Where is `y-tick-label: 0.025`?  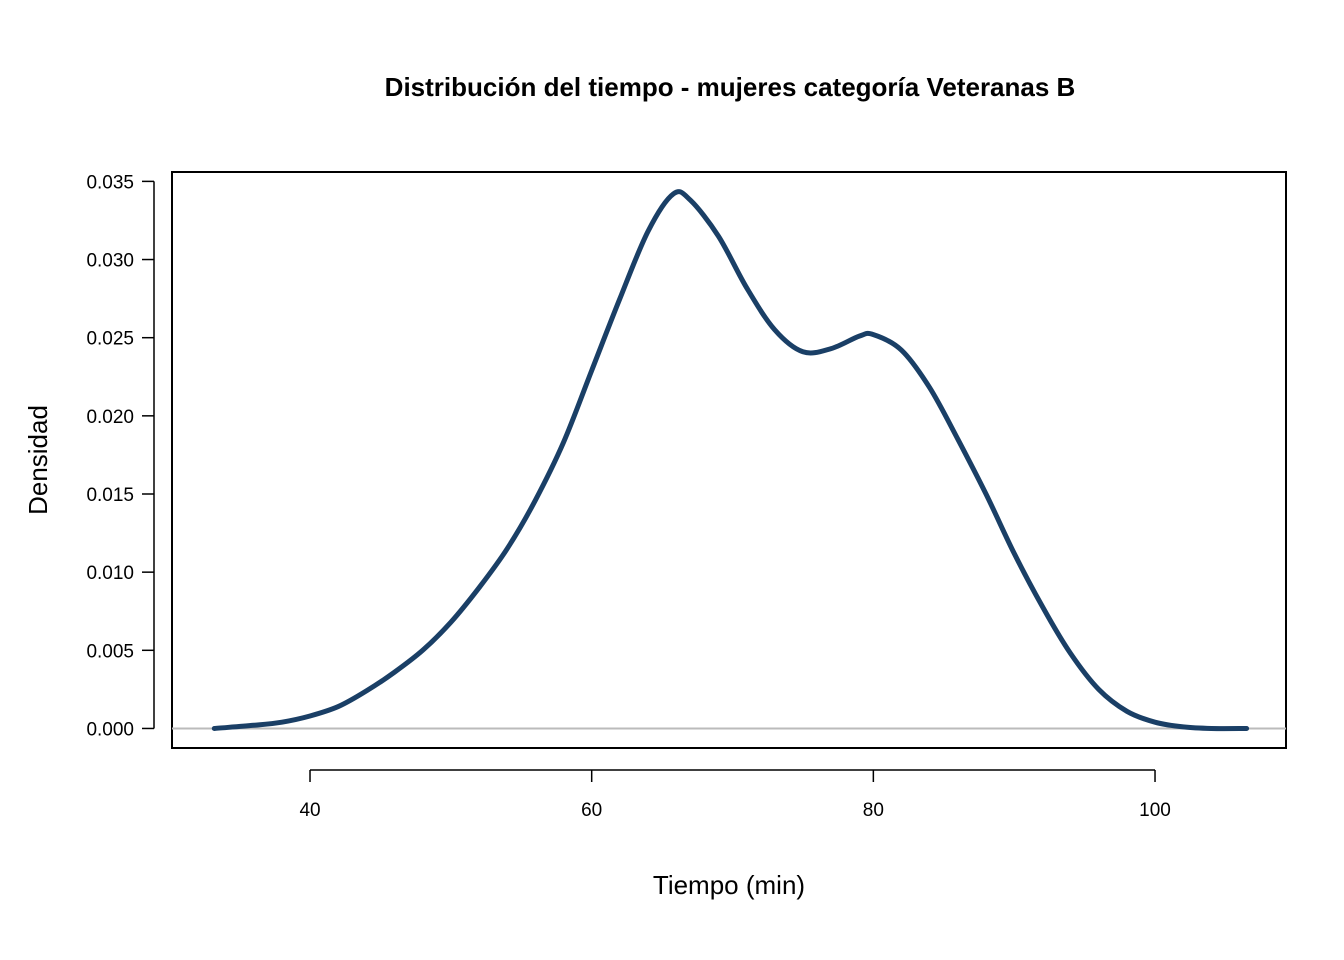
y-tick-label: 0.025 is located at coordinates (110, 339).